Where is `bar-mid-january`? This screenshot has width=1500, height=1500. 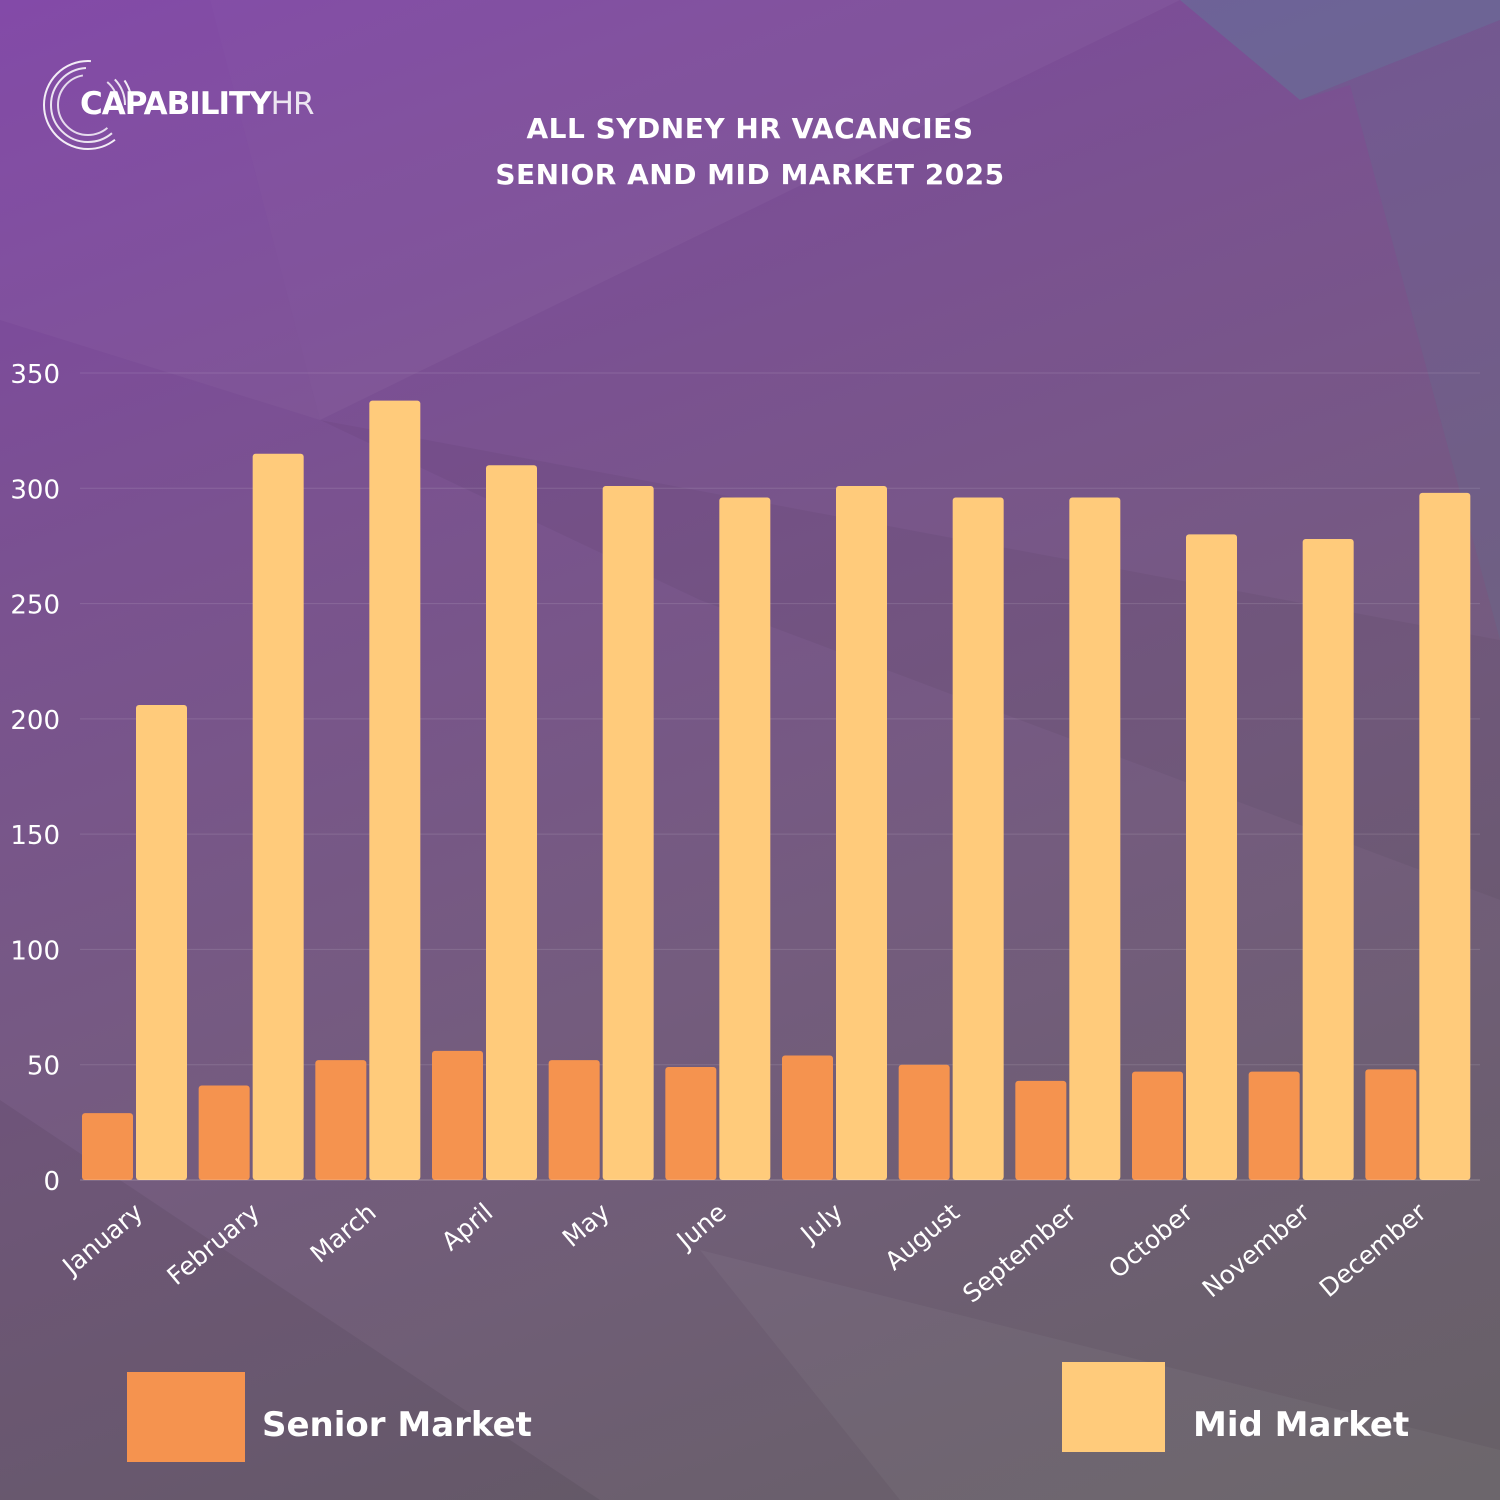
bar-mid-january is located at coordinates (161, 942).